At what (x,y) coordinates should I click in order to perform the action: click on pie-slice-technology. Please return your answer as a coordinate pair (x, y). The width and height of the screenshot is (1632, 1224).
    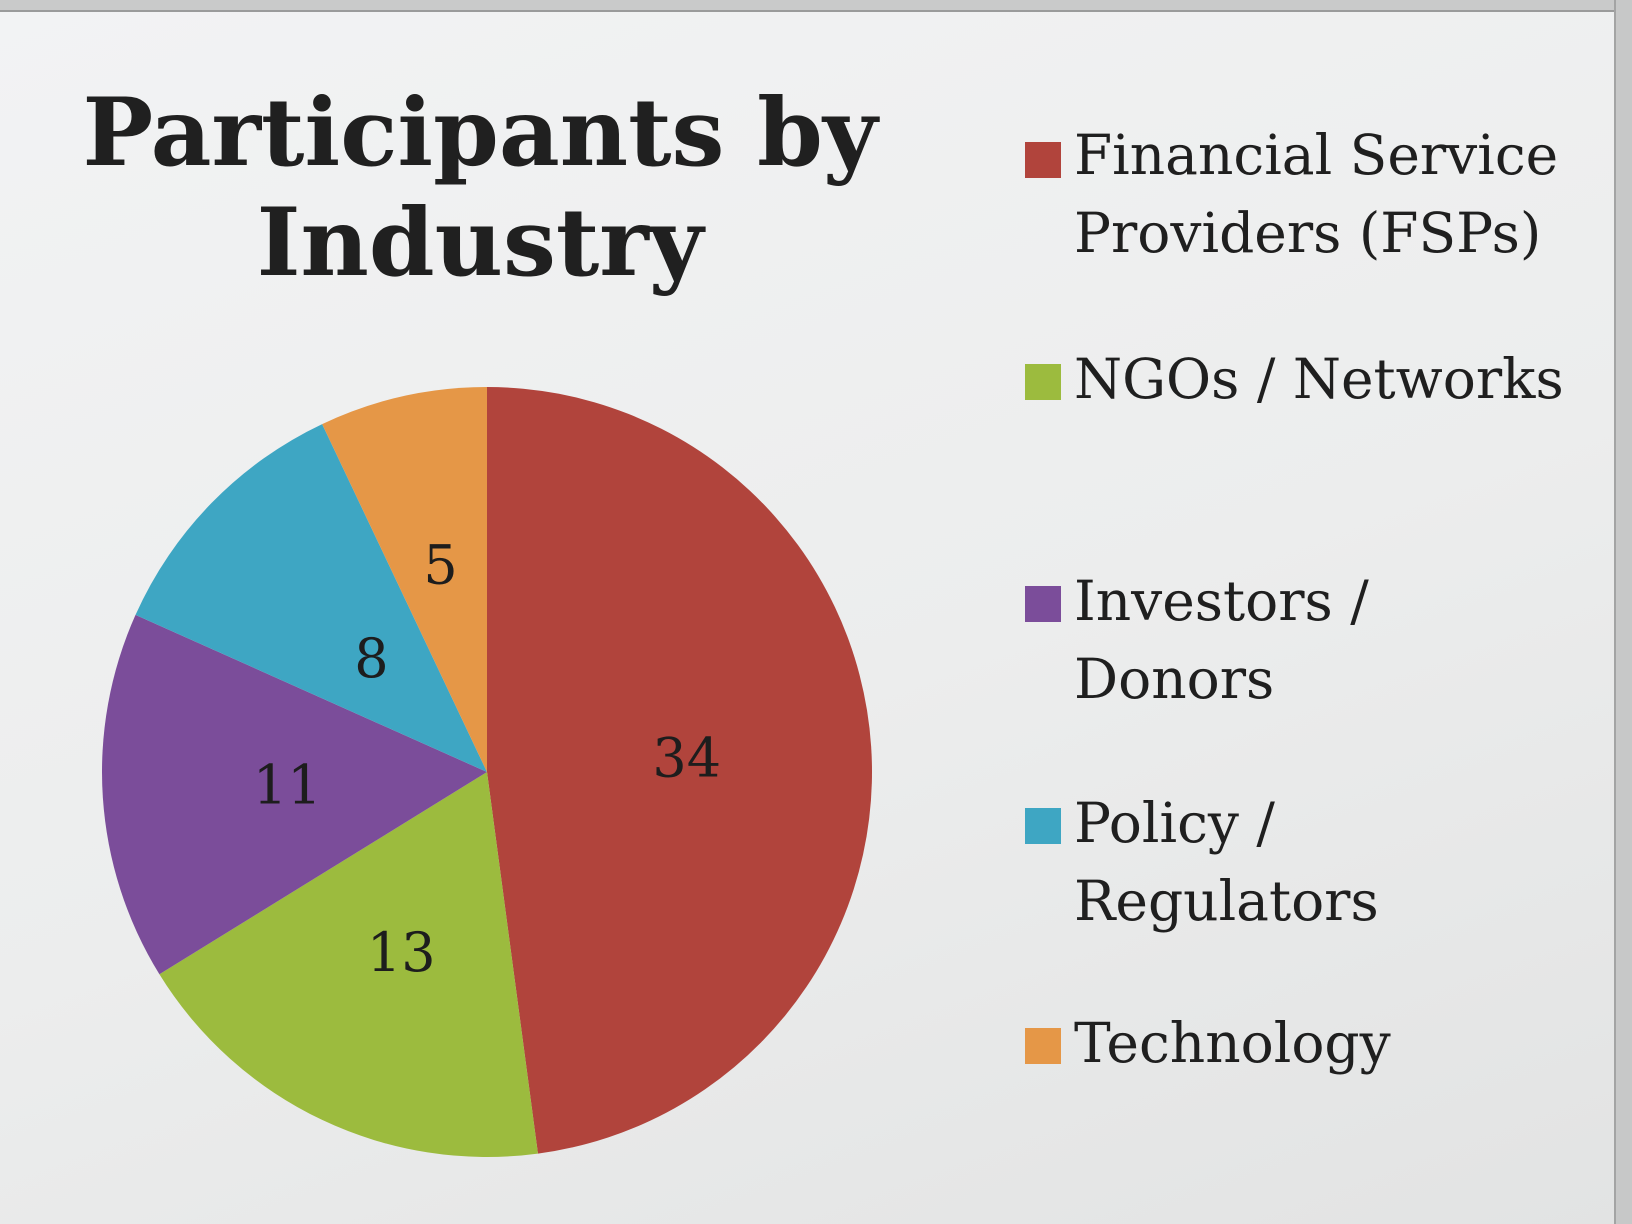
    Looking at the image, I should click on (404, 579).